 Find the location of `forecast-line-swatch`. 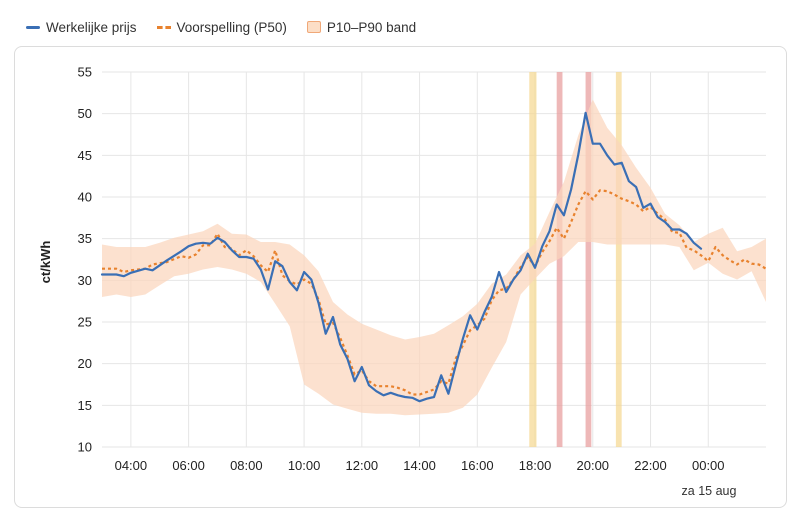

forecast-line-swatch is located at coordinates (163, 27).